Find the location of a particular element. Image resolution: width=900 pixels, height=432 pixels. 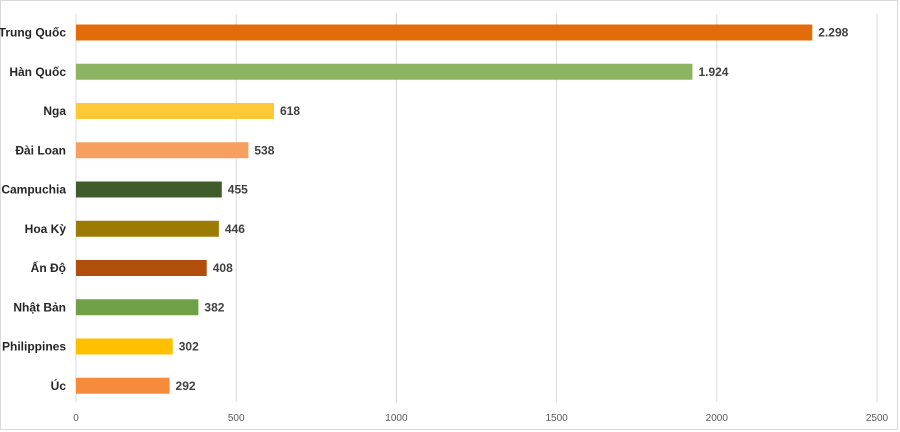

value-label: 382 is located at coordinates (214, 307).